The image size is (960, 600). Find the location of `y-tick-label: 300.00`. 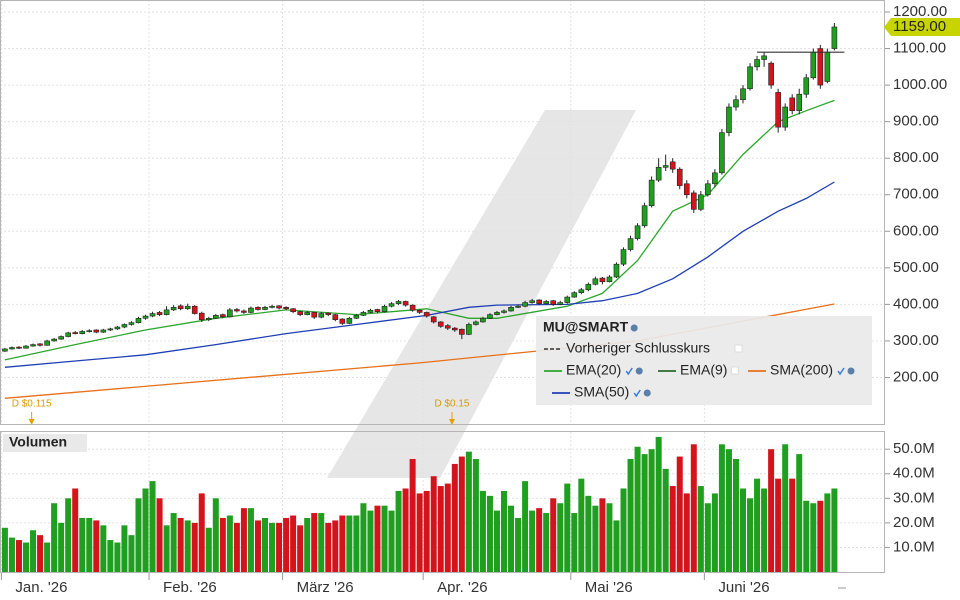

y-tick-label: 300.00 is located at coordinates (916, 340).